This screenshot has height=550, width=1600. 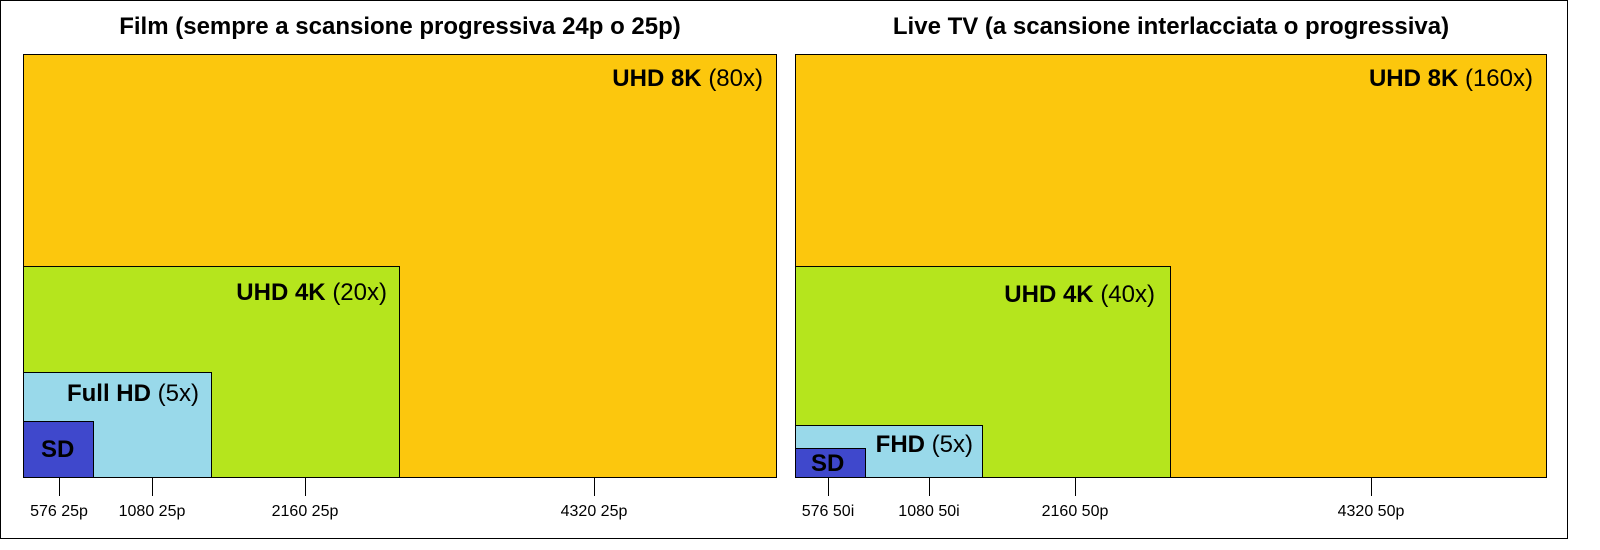 What do you see at coordinates (152, 511) in the screenshot?
I see `film-tick-label-1080: 1080 25p` at bounding box center [152, 511].